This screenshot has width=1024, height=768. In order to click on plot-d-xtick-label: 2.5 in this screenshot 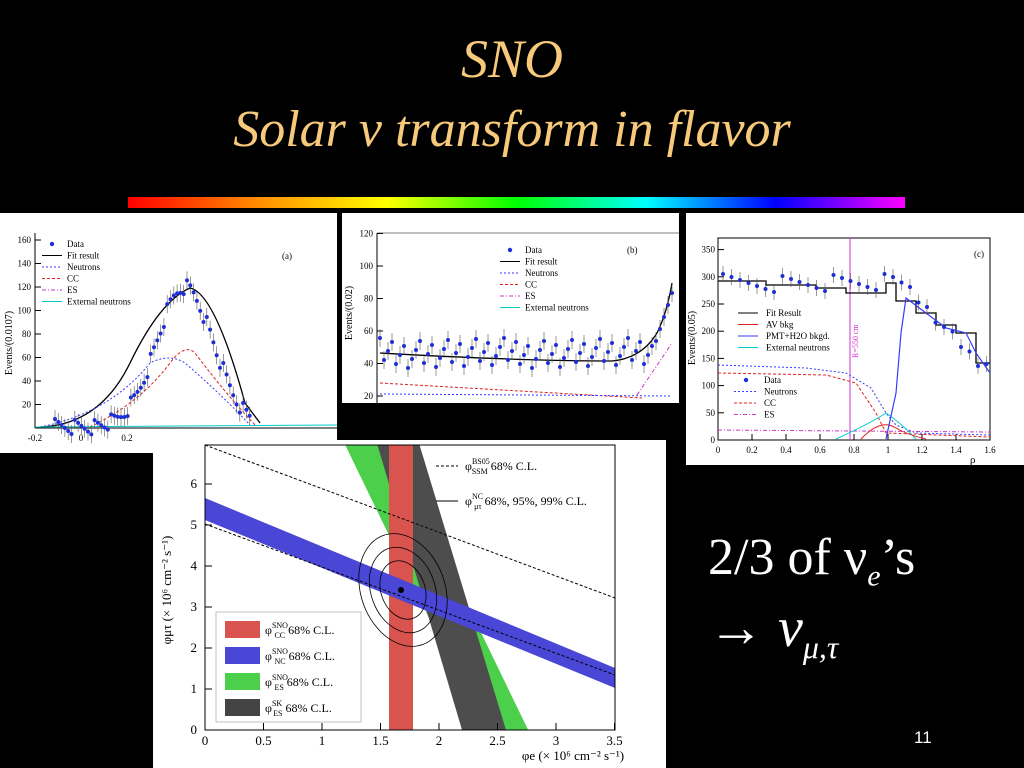, I will do `click(497, 740)`.